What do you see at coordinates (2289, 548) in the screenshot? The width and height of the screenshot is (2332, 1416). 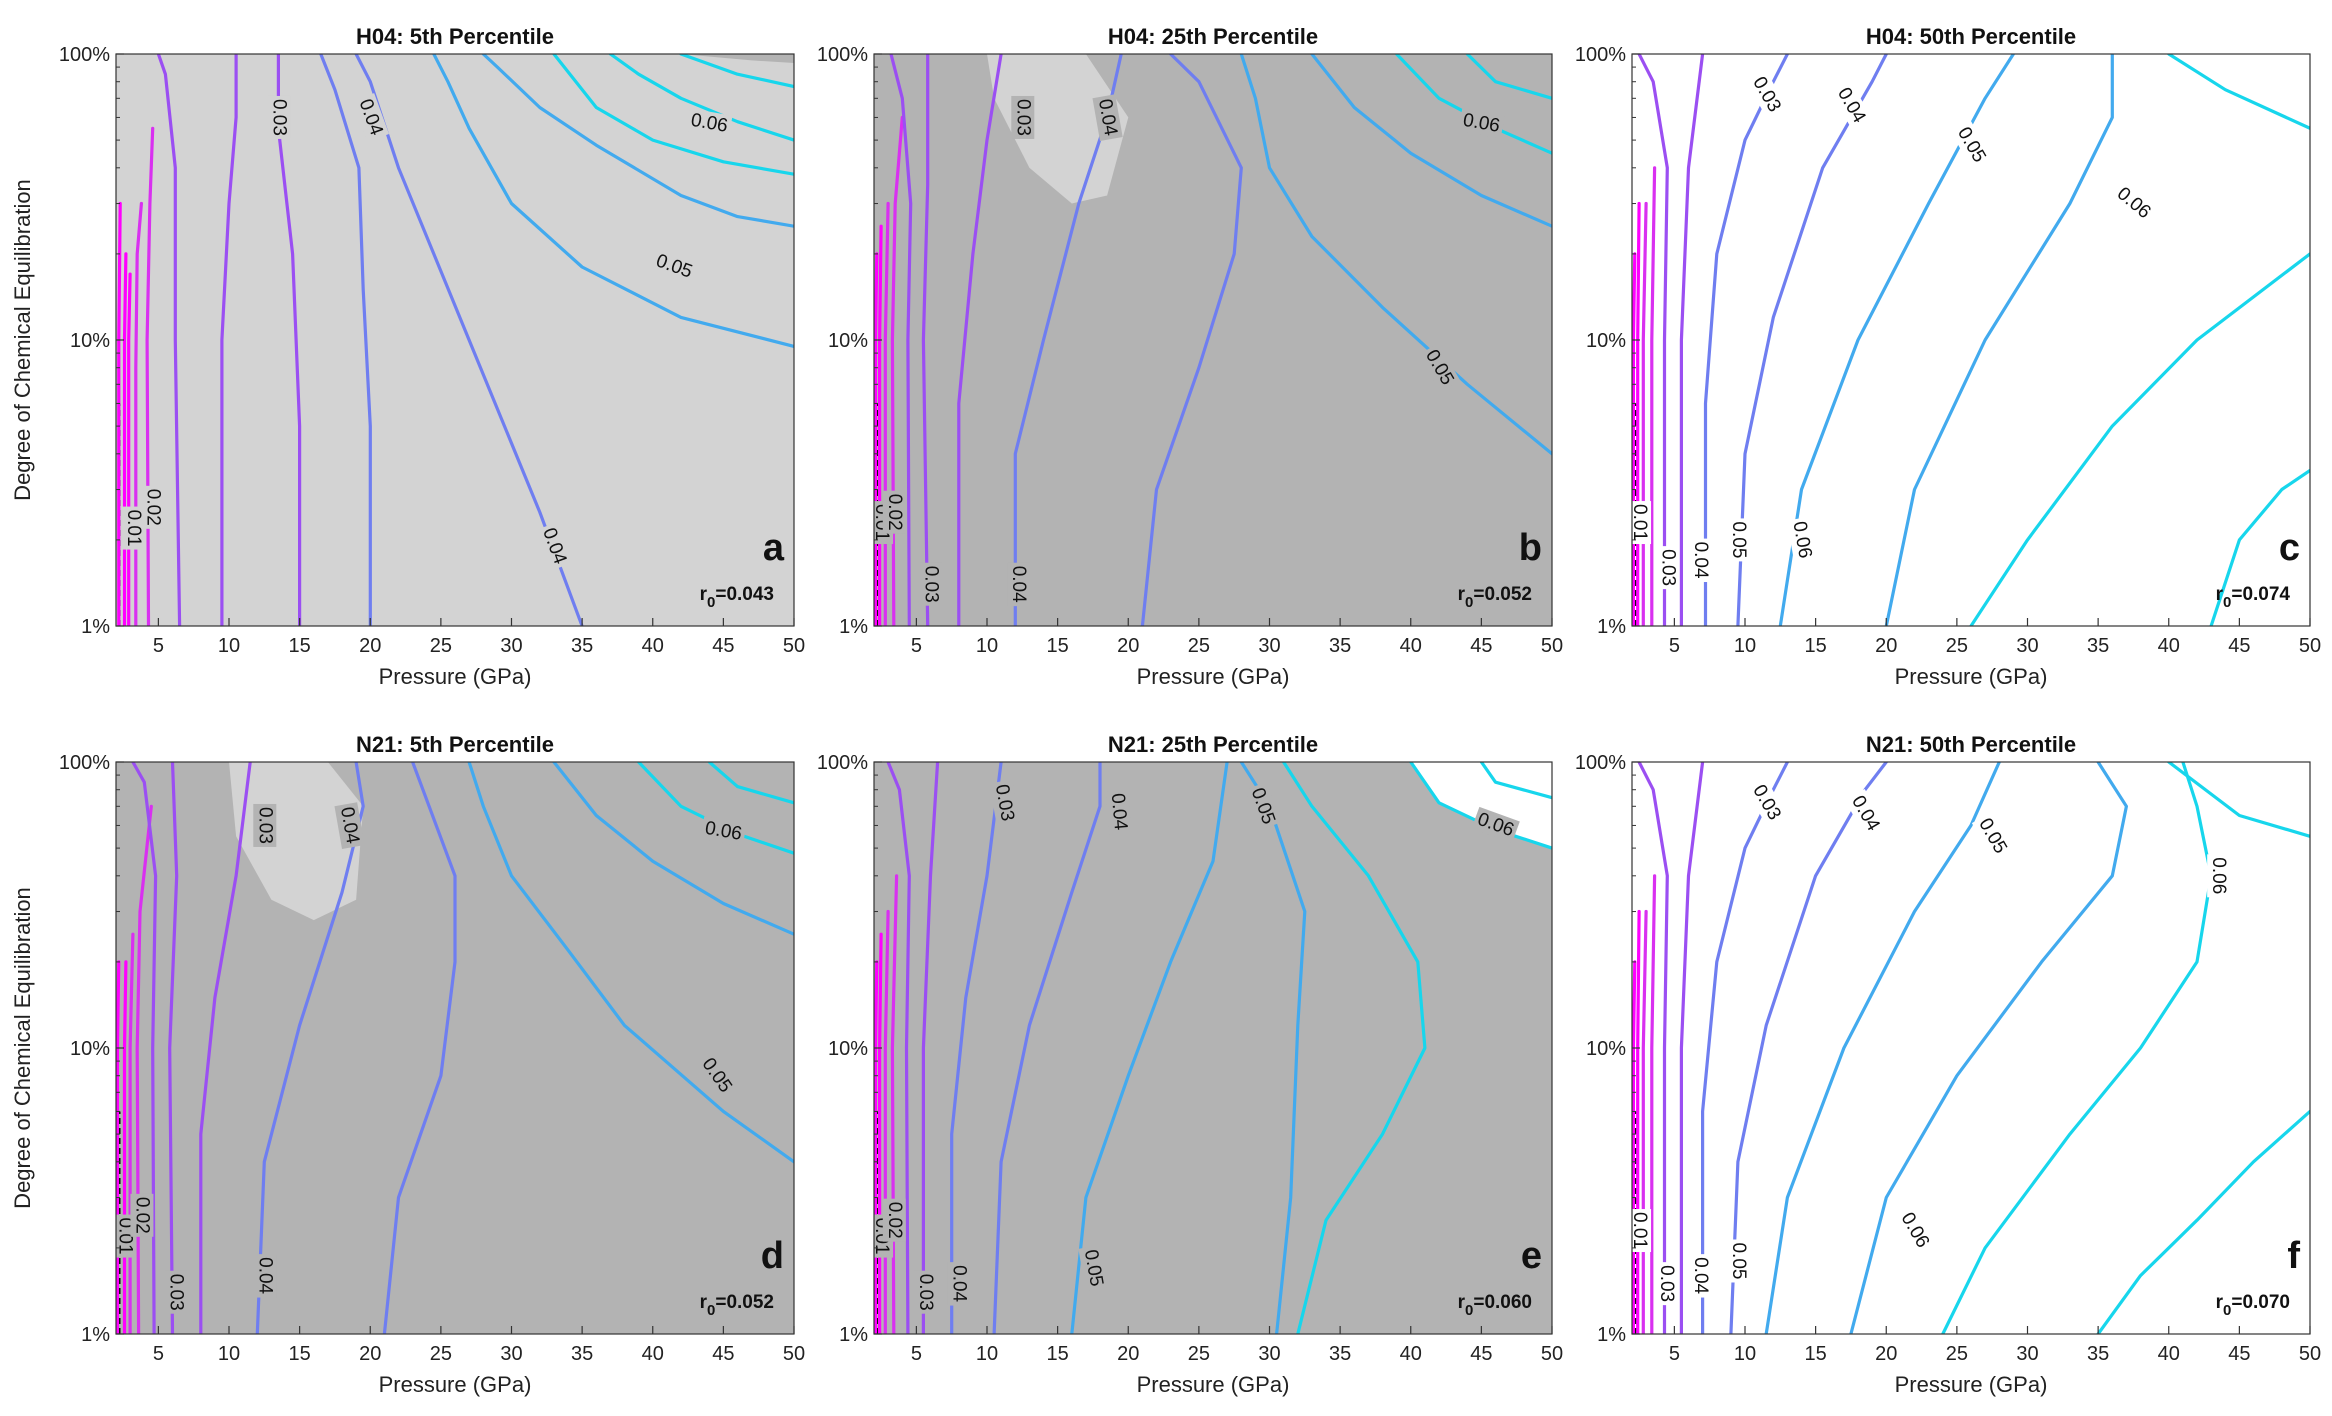 I see `panel-letter: c` at bounding box center [2289, 548].